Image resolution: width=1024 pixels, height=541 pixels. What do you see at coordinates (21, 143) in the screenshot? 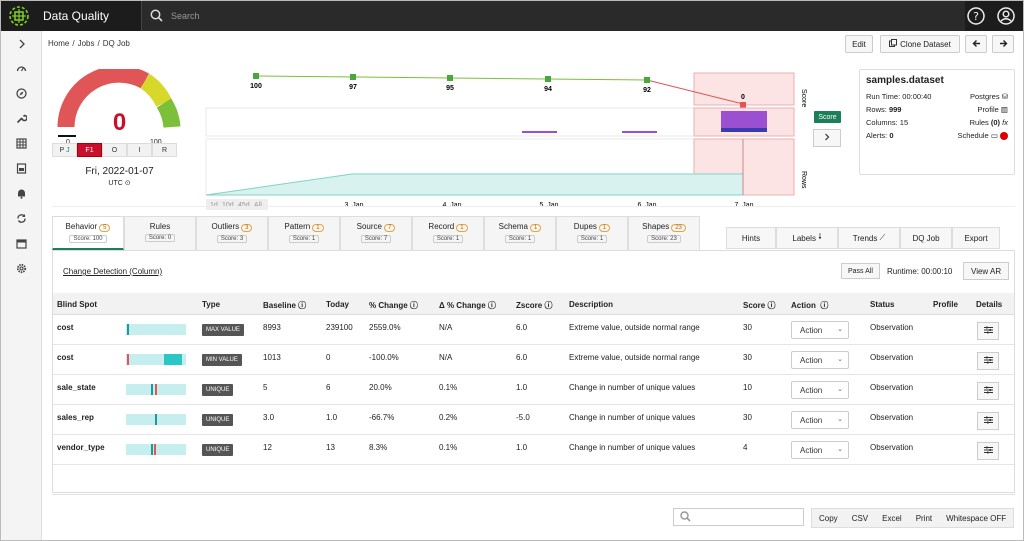
I see `table-icon` at bounding box center [21, 143].